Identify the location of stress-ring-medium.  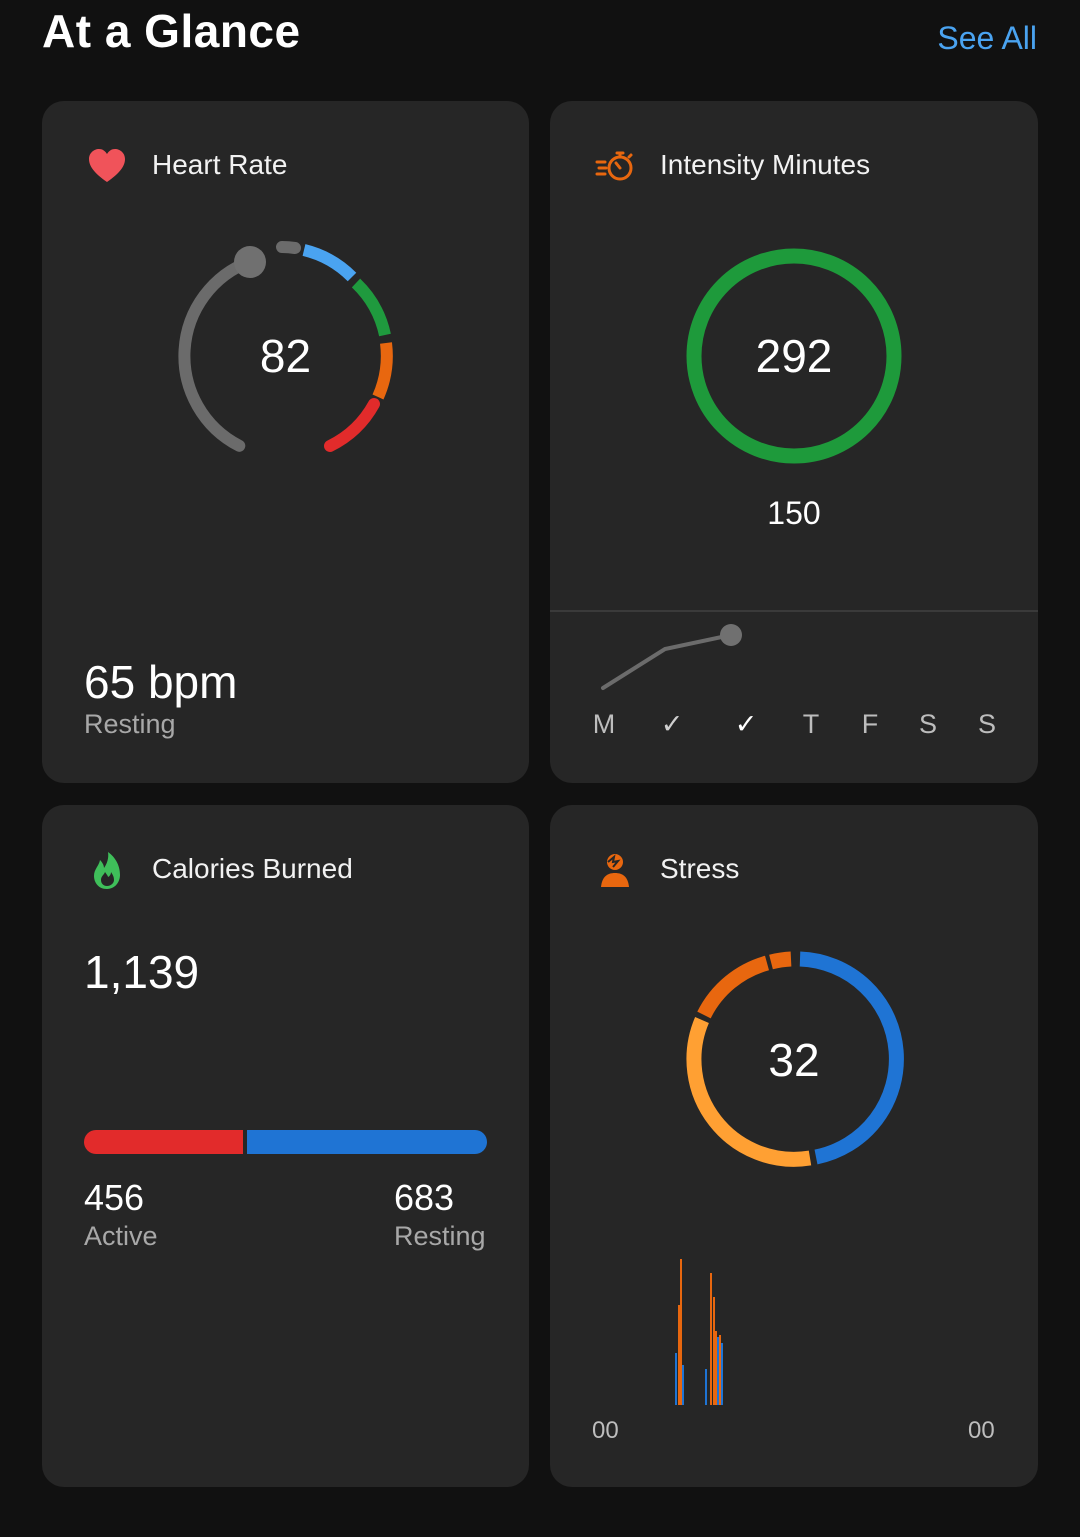
(733, 987).